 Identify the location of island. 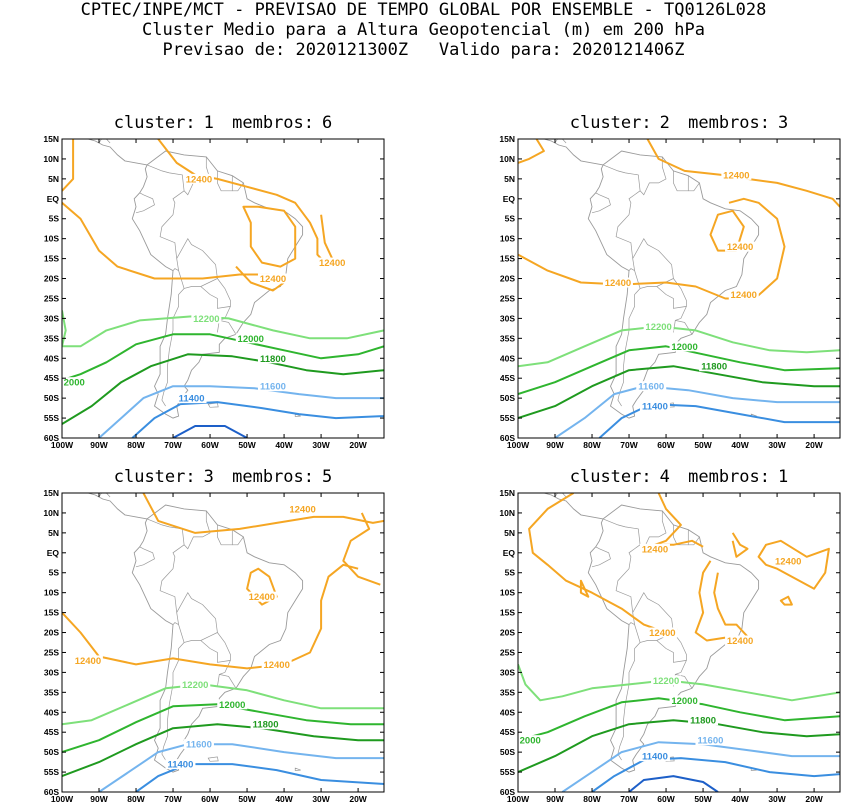
(297, 769).